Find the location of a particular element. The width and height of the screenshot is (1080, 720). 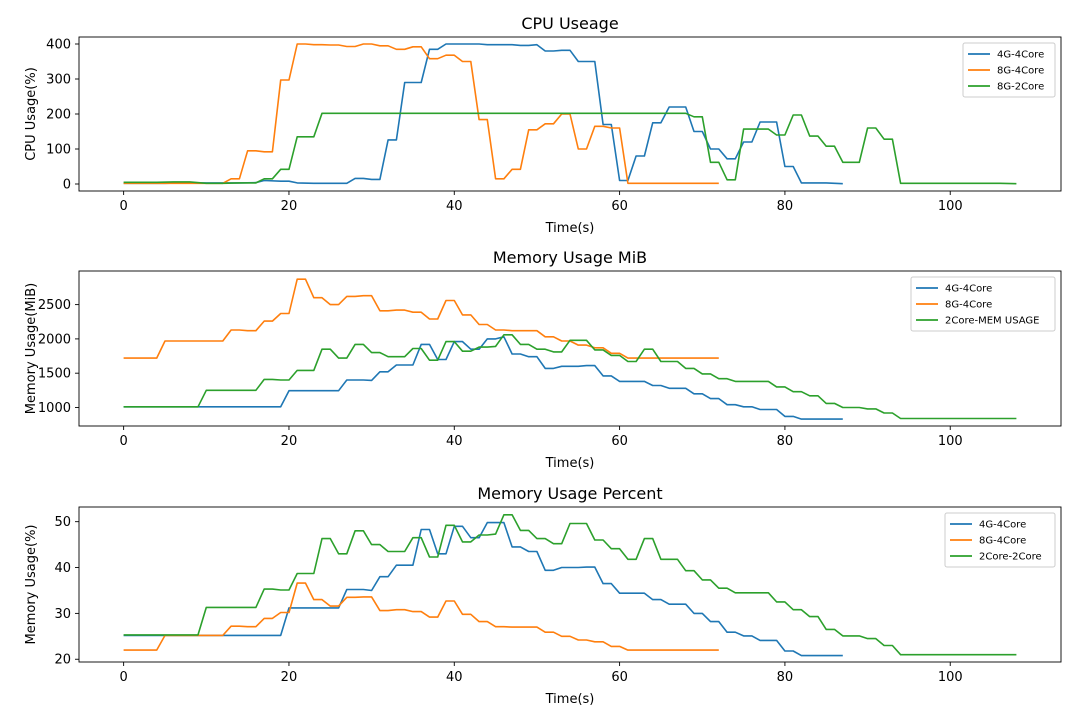

y-tick-label: 100 is located at coordinates (58, 150).